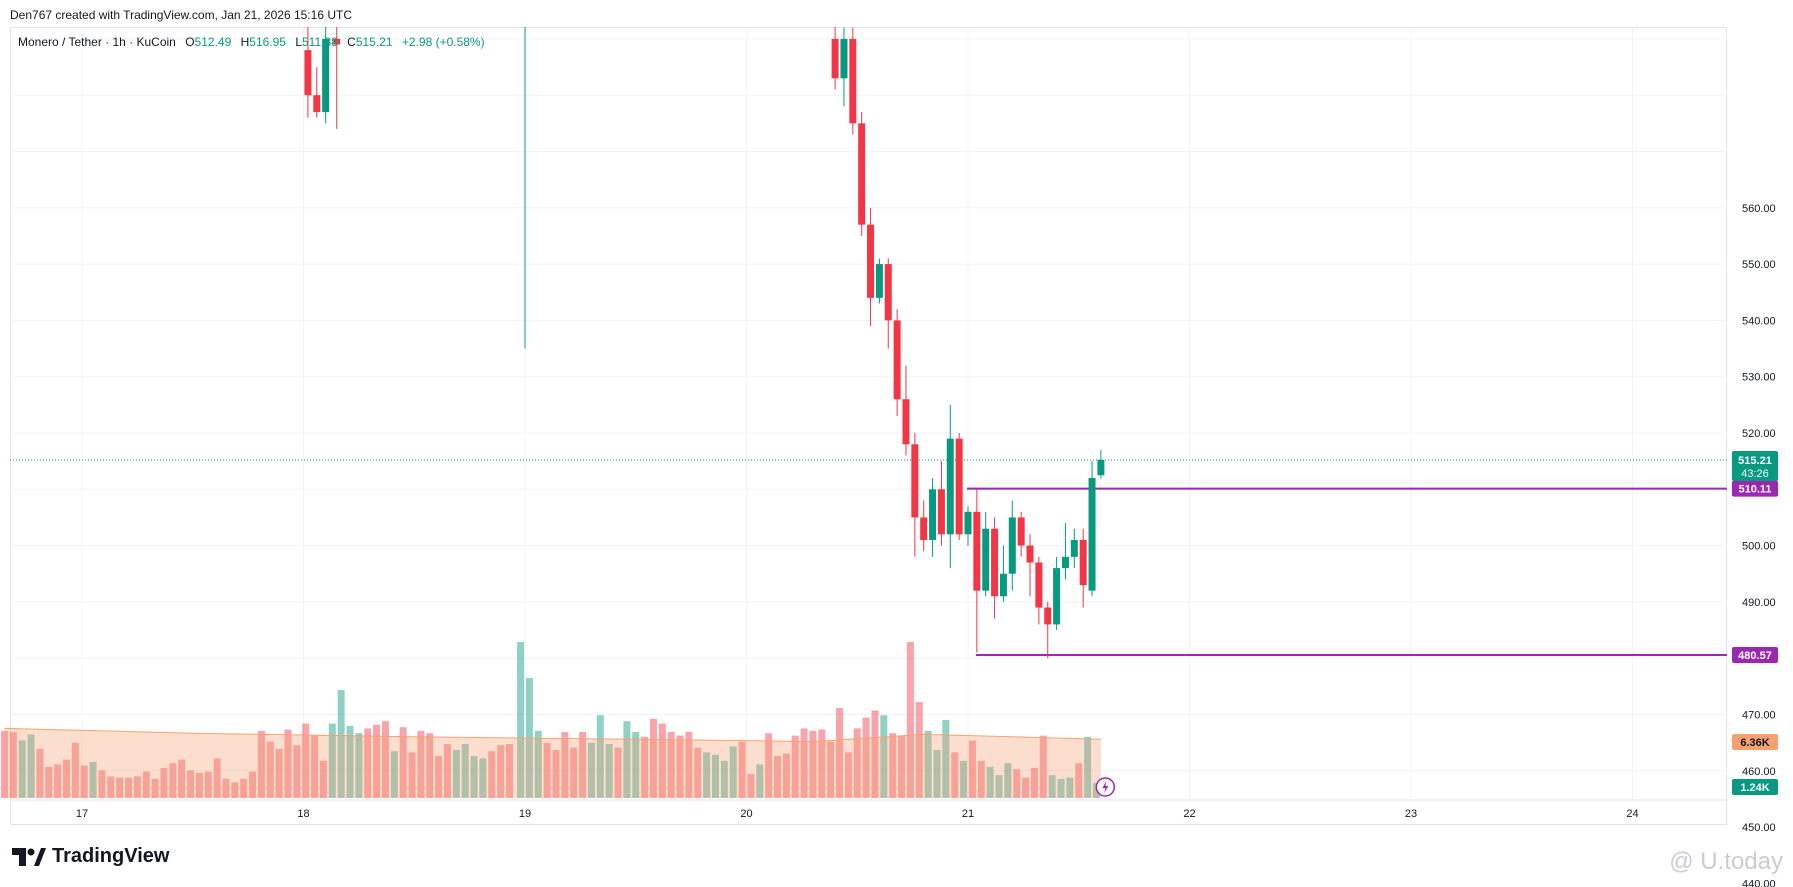  I want to click on volume-last-label: 1.24K, so click(1754, 788).